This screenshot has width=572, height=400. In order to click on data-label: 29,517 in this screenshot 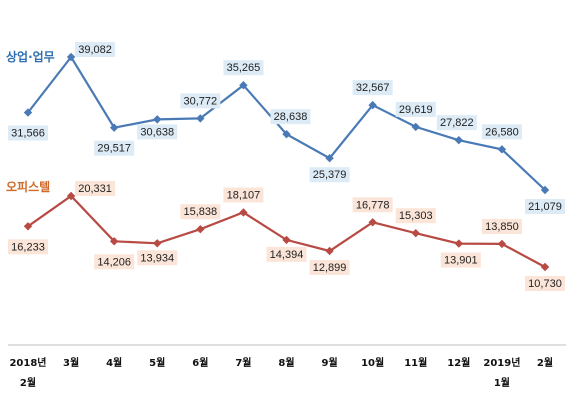, I will do `click(114, 149)`.